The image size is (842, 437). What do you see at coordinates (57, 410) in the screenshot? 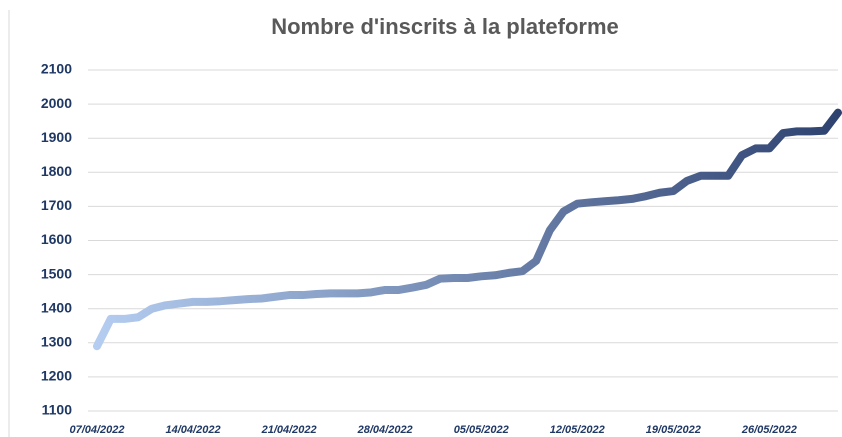
I see `y-tick-label: 1100` at bounding box center [57, 410].